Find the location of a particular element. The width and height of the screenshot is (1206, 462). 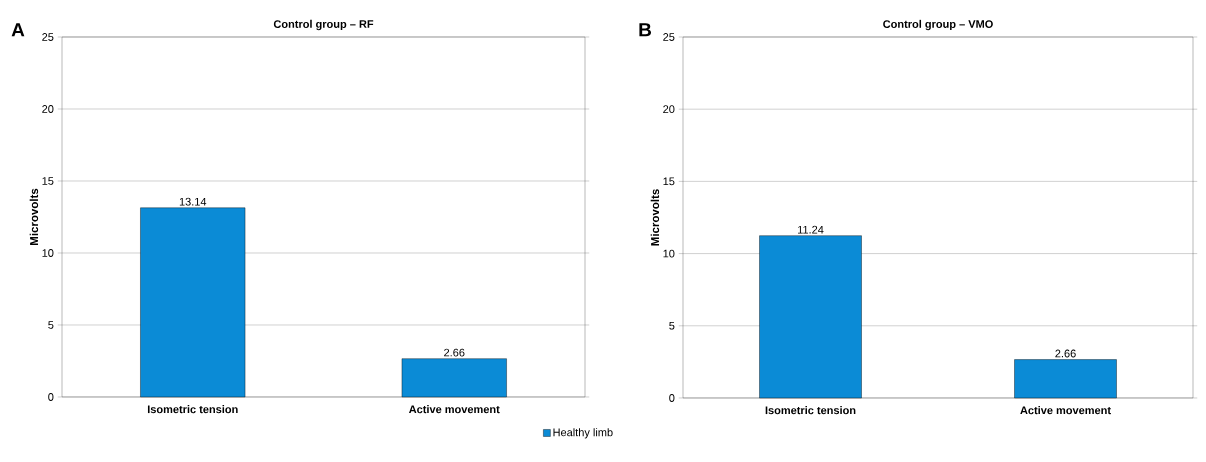

chart-title: Control group – VMO is located at coordinates (938, 25).